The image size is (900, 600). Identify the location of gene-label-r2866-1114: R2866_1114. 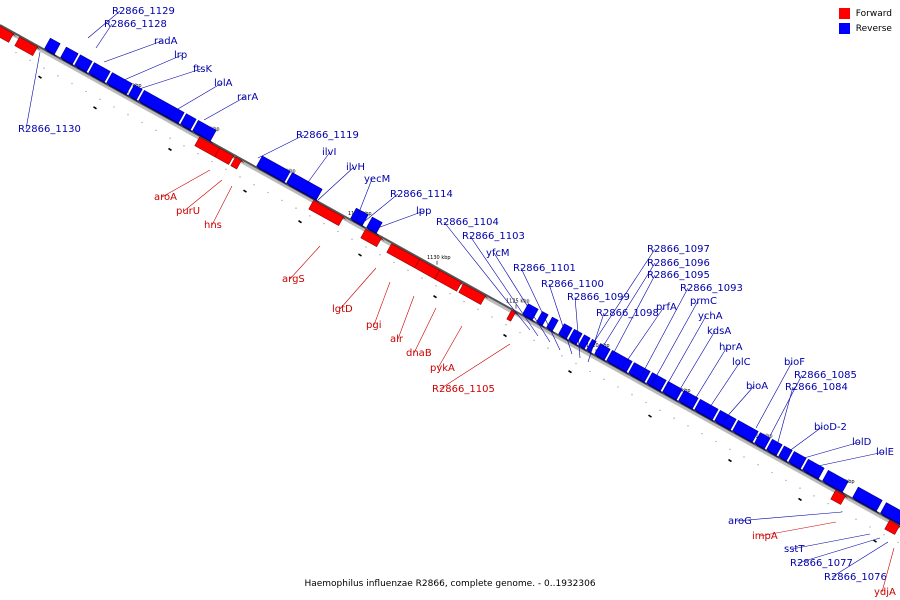
(421, 194).